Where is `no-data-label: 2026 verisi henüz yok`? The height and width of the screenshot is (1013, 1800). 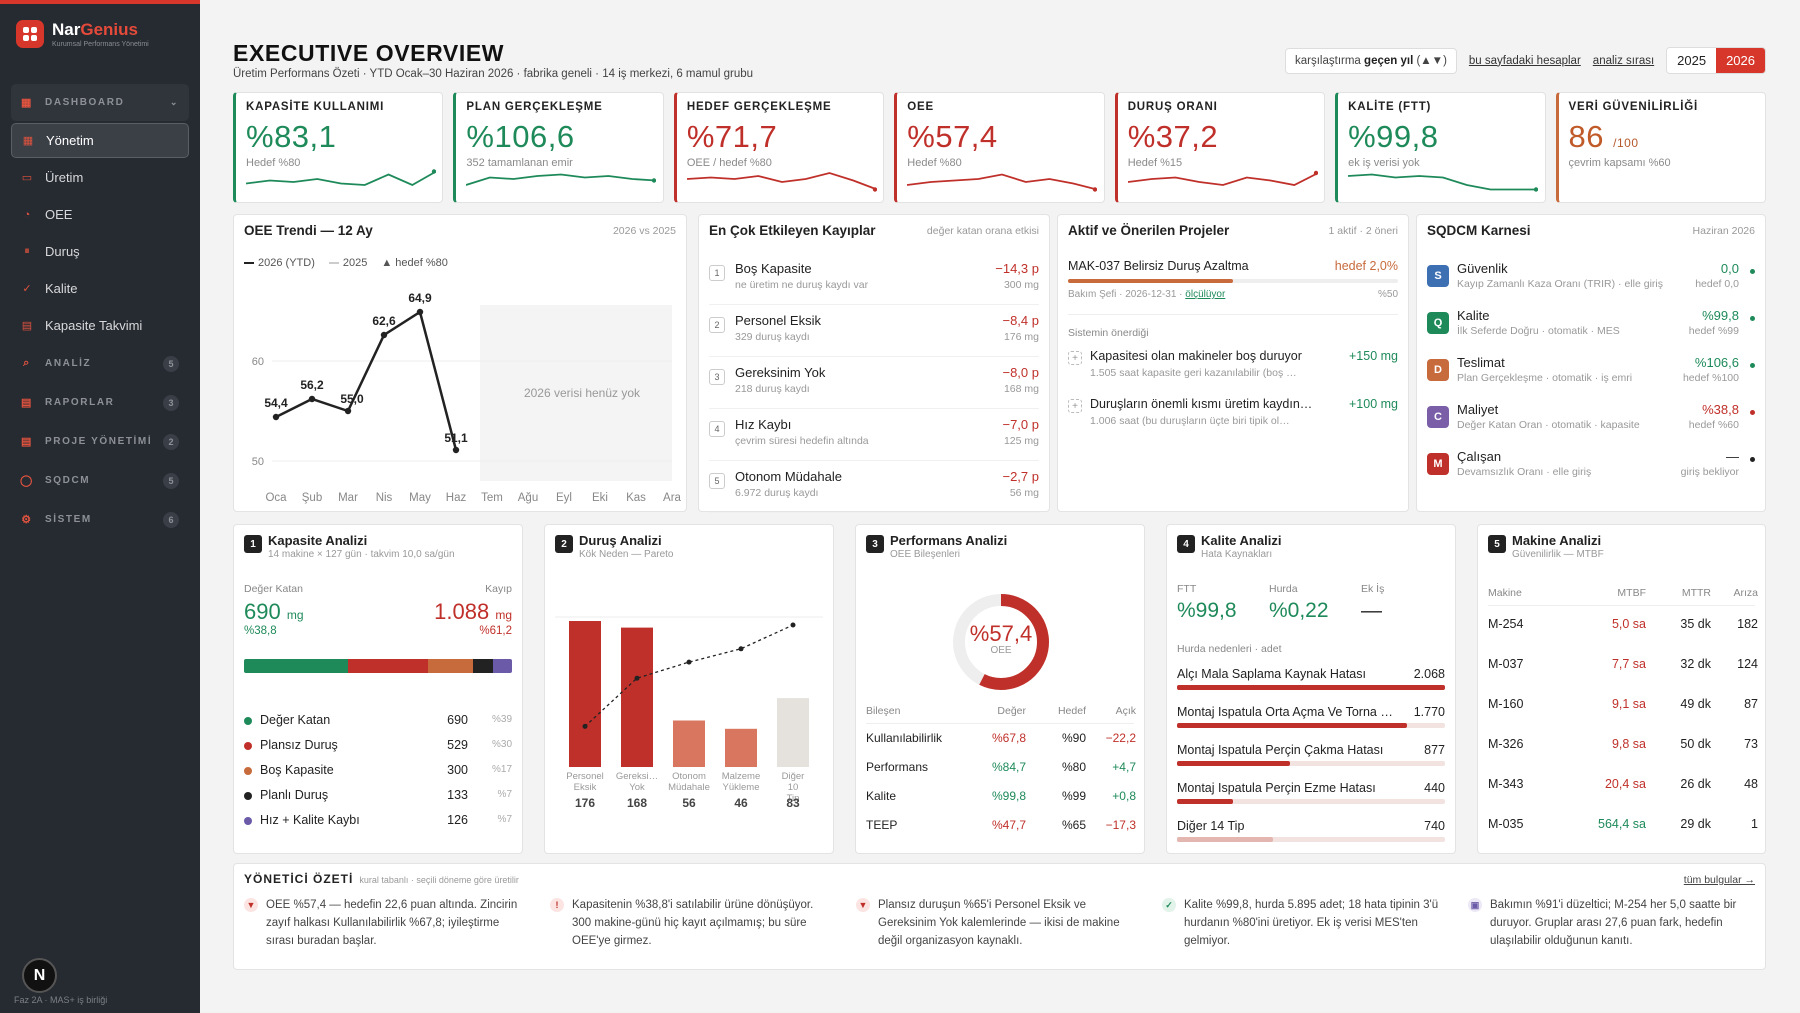
no-data-label: 2026 verisi henüz yok is located at coordinates (582, 393).